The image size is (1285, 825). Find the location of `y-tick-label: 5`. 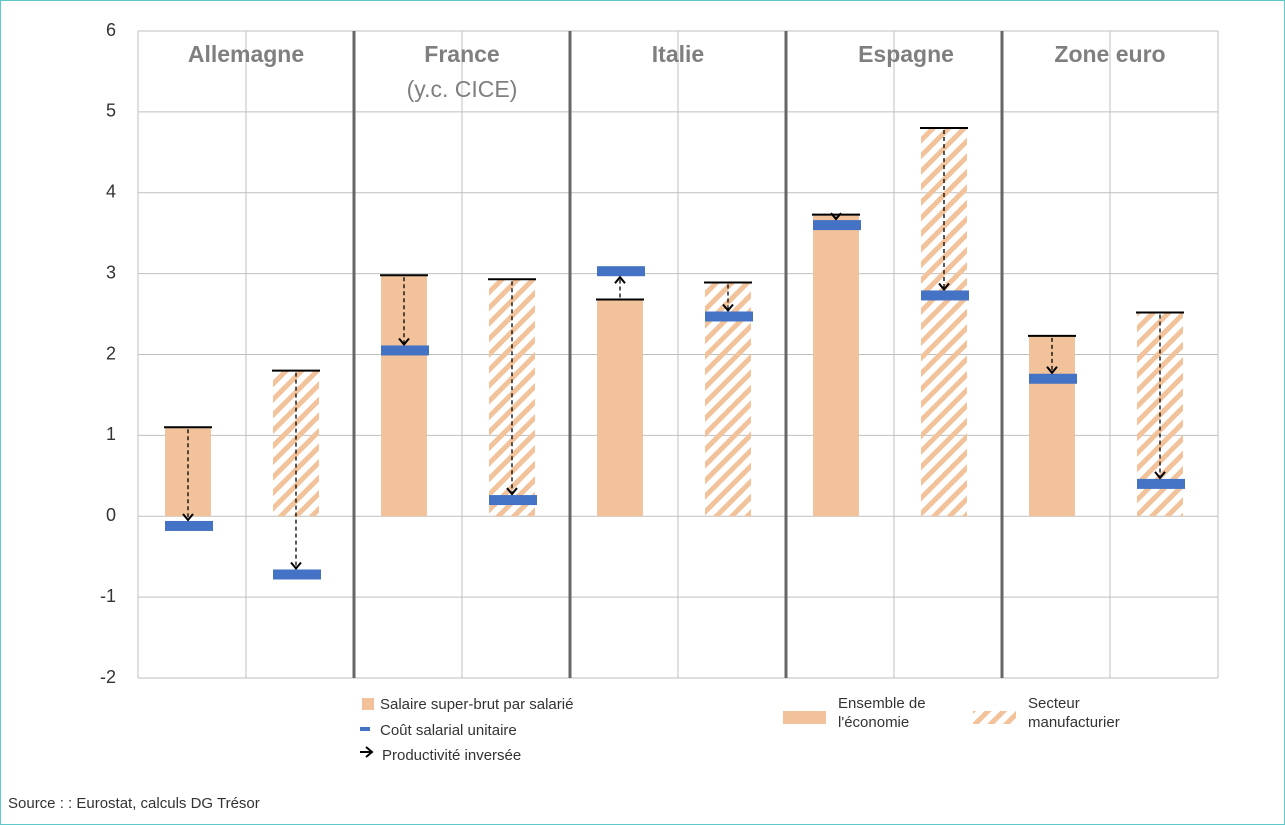

y-tick-label: 5 is located at coordinates (111, 111).